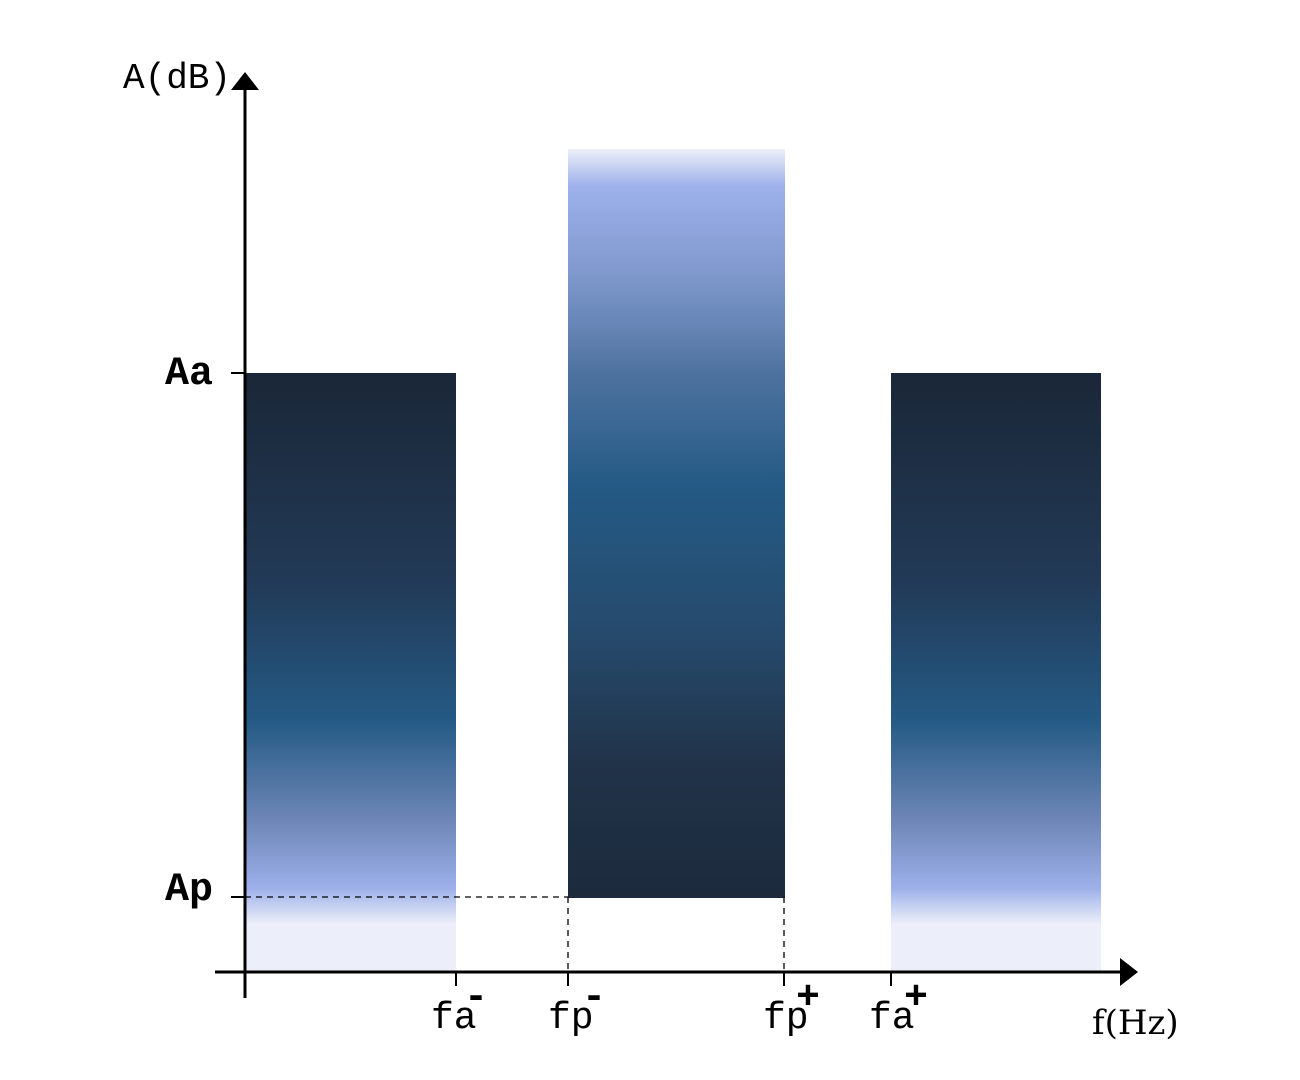 This screenshot has height=1080, width=1300. Describe the element at coordinates (350, 672) in the screenshot. I see `left-stopband-region` at that location.